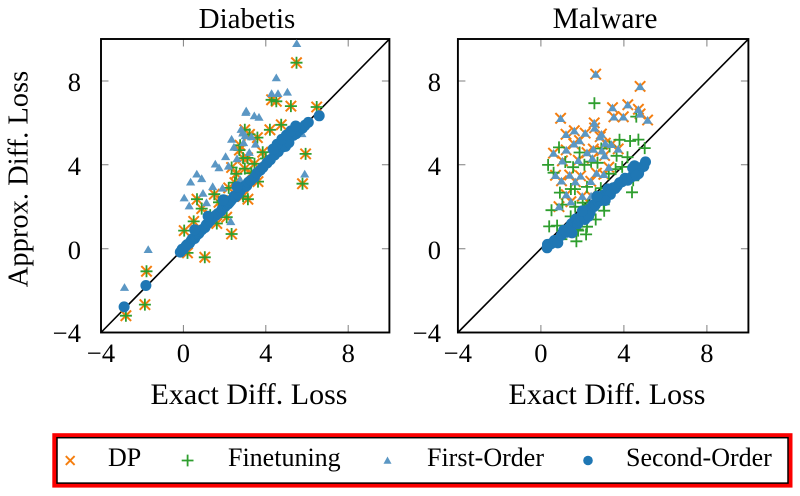 The width and height of the screenshot is (800, 496). I want to click on svg-text: Second-Order, so click(699, 457).